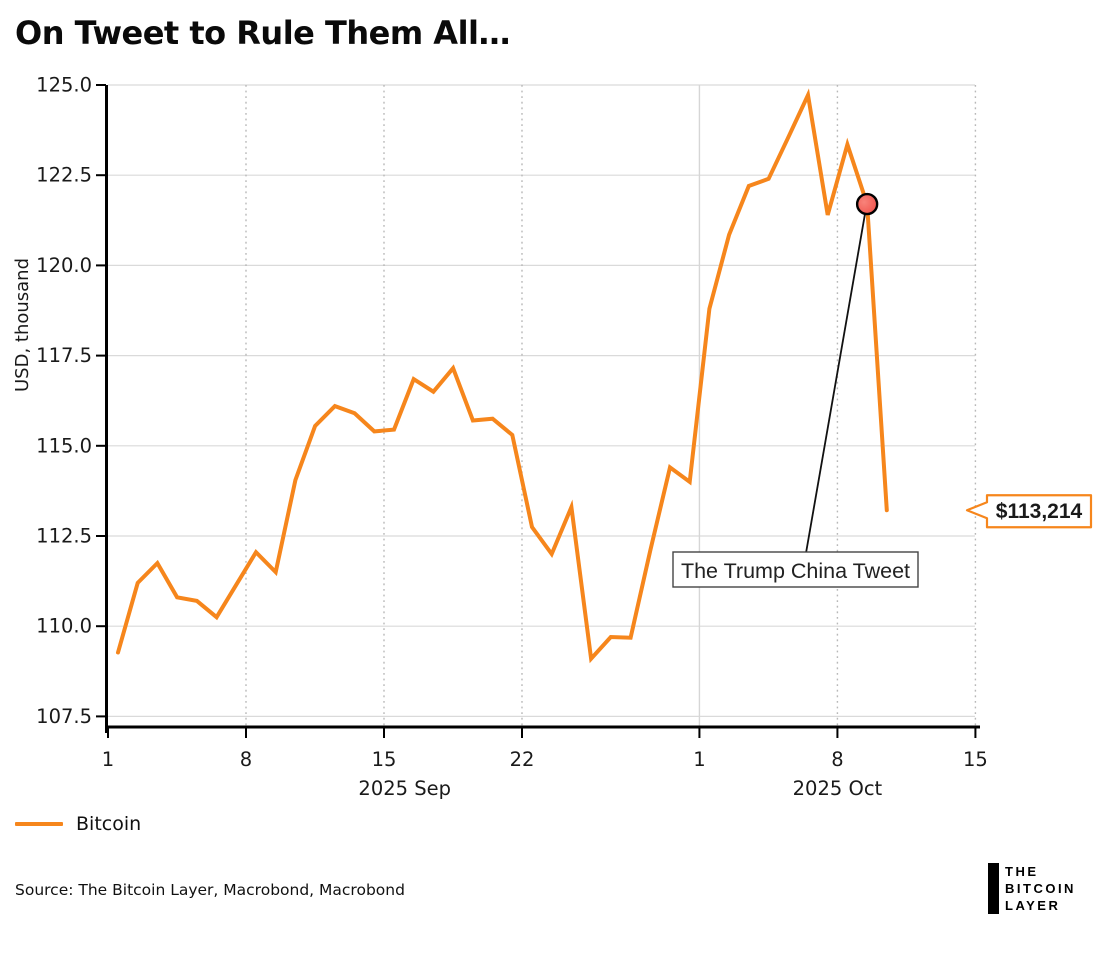 The width and height of the screenshot is (1100, 953). I want to click on logo-text: THE BITCOIN LAYER, so click(1040, 888).